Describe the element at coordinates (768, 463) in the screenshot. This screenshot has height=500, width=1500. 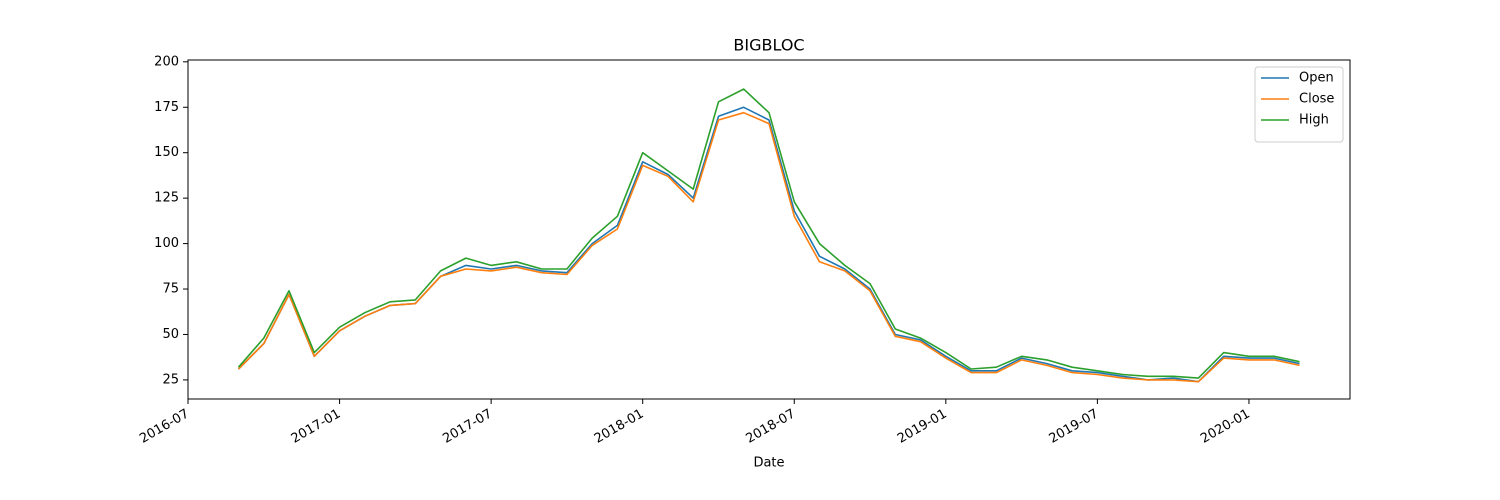
I see `x-axis-label: Date` at that location.